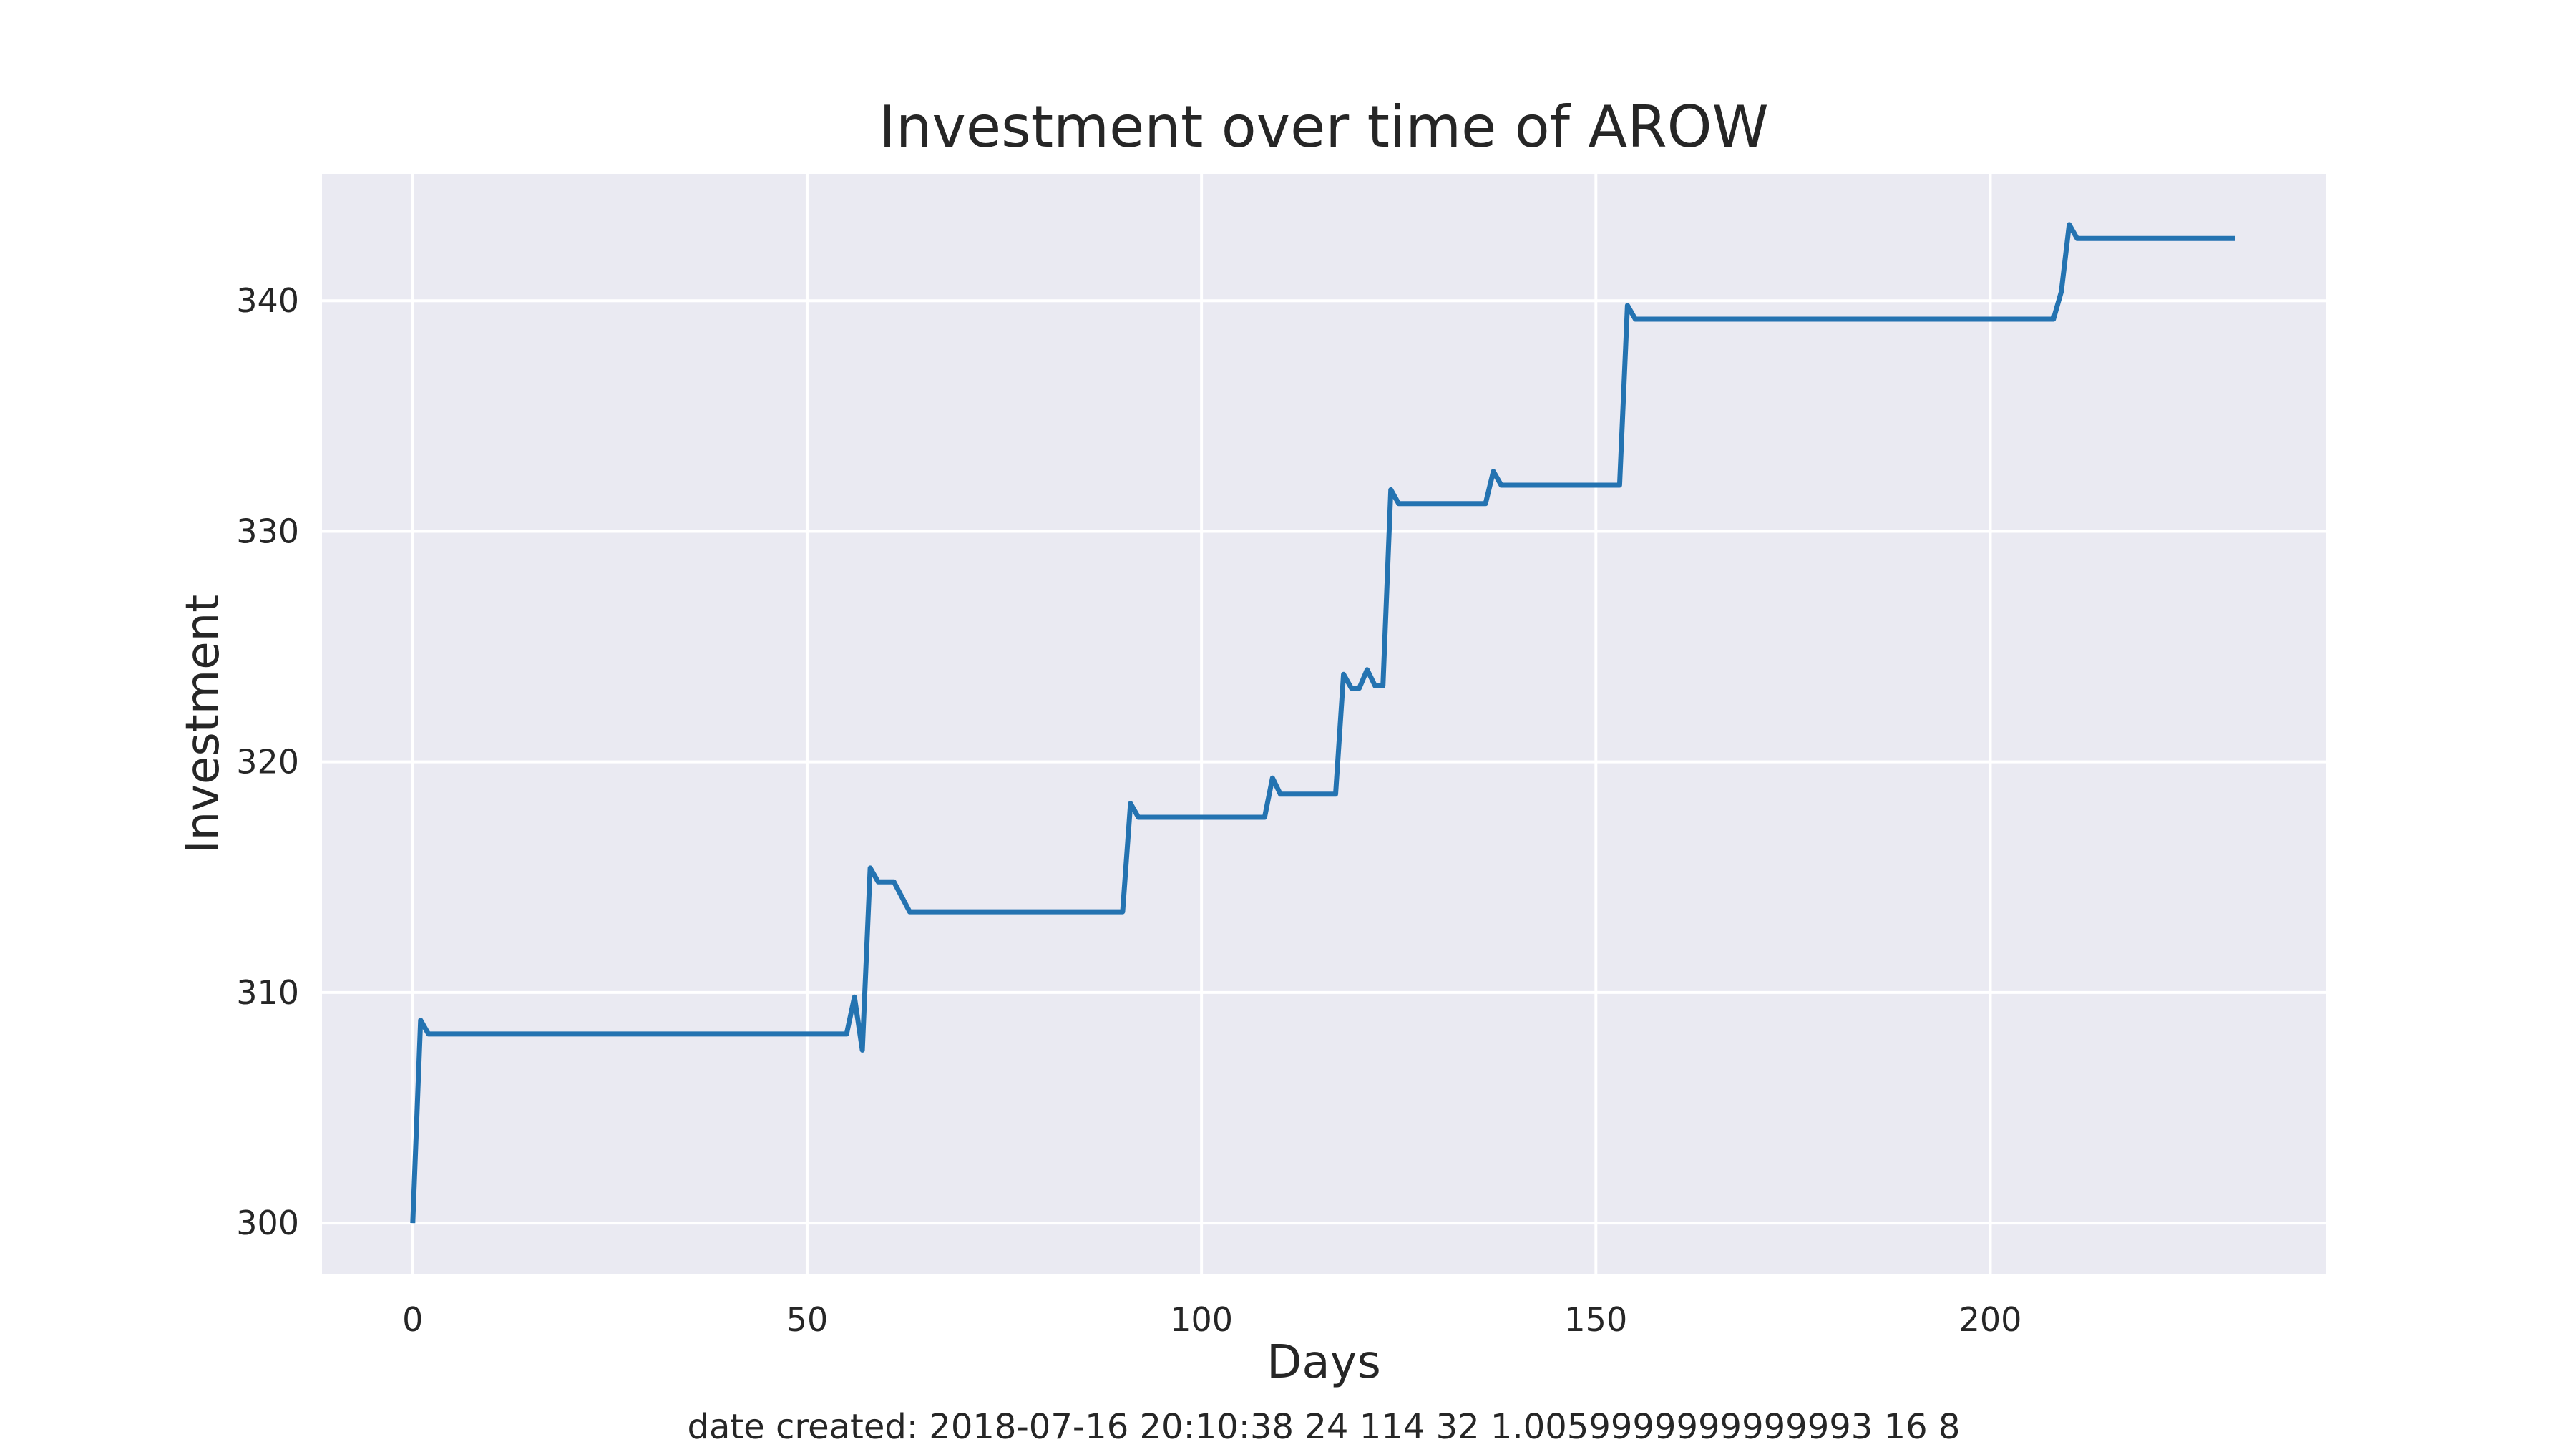 This screenshot has height=1452, width=2576. I want to click on x-tick-label: 0, so click(412, 1320).